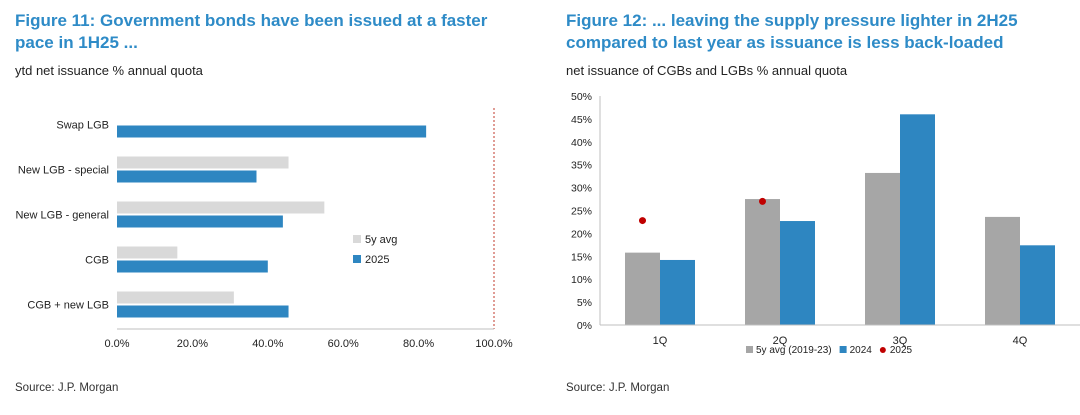 The image size is (1080, 415). Describe the element at coordinates (581, 189) in the screenshot. I see `y-tick-label: 30%` at that location.